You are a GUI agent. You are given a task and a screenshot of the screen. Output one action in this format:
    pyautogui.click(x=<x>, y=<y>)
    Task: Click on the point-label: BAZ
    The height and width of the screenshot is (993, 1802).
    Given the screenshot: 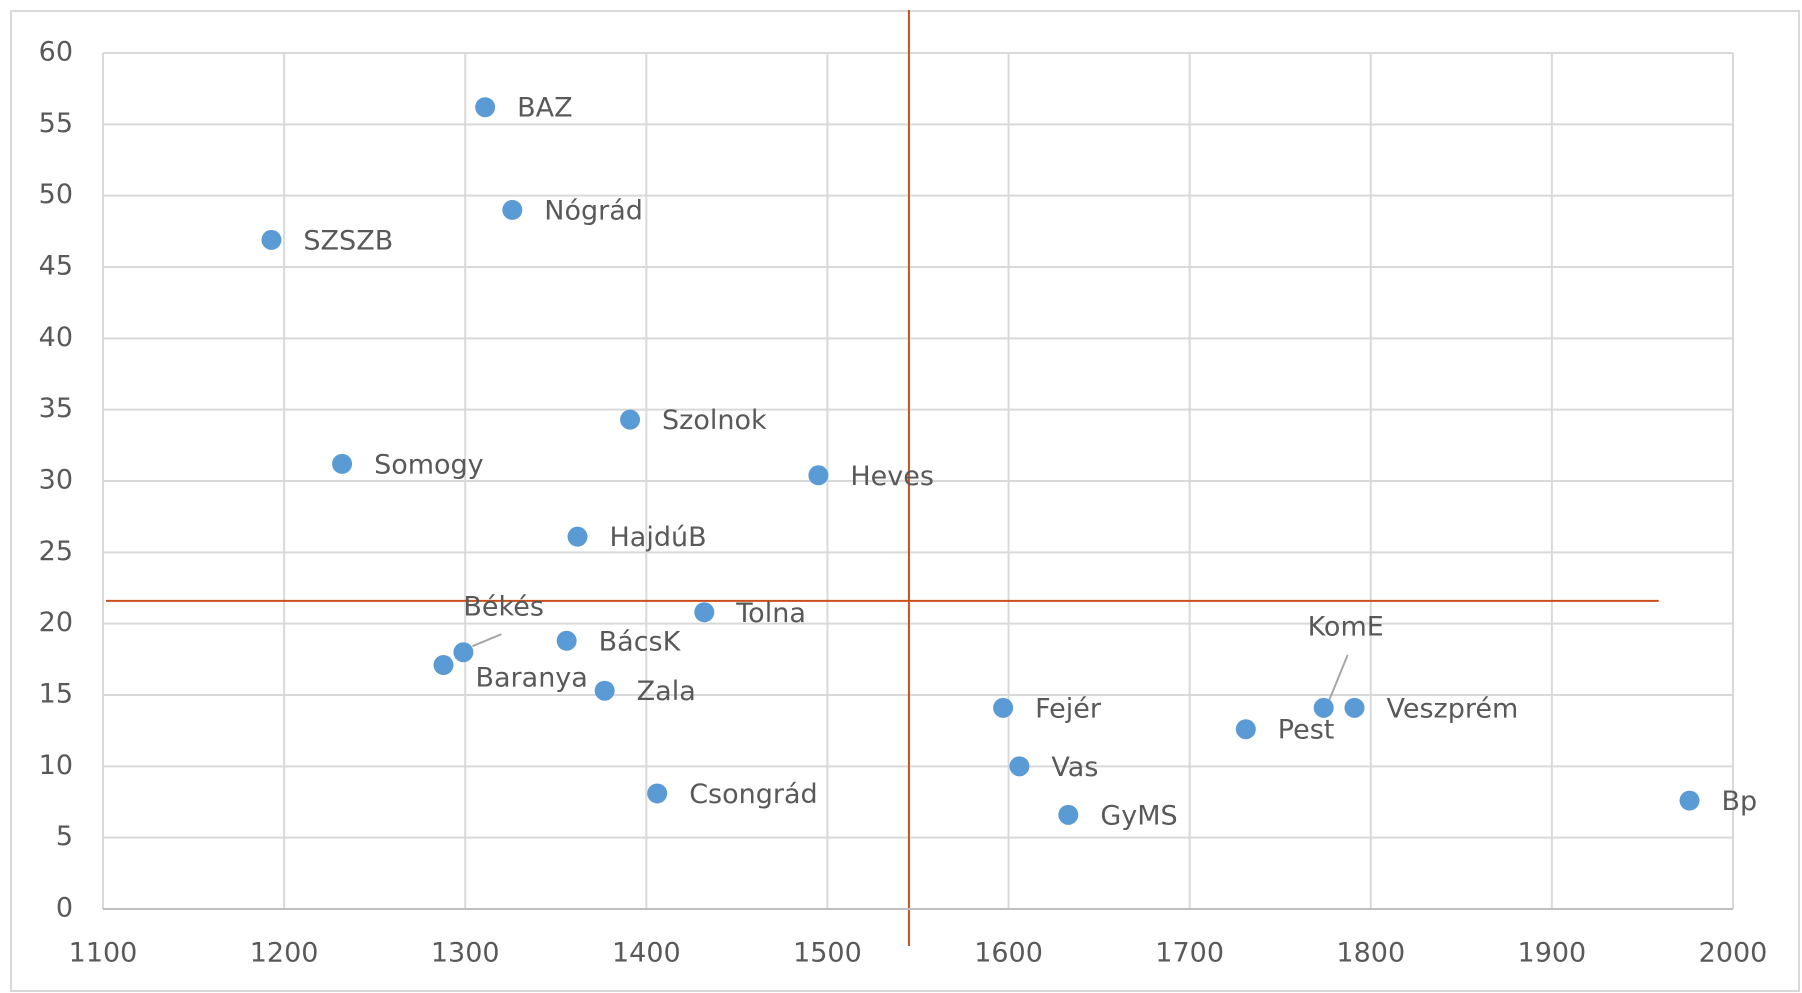 What is the action you would take?
    pyautogui.click(x=545, y=108)
    